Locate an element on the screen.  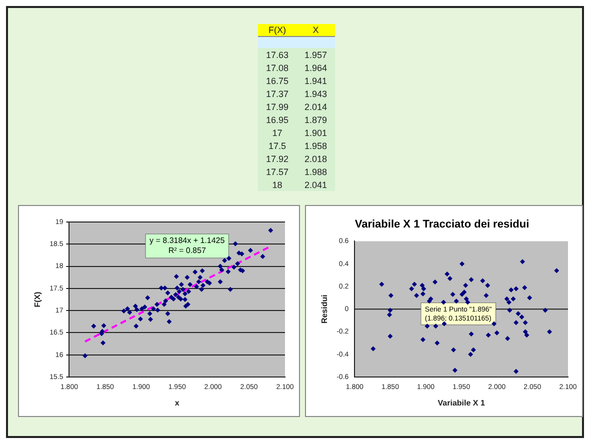
text: 17 is located at coordinates (277, 132).